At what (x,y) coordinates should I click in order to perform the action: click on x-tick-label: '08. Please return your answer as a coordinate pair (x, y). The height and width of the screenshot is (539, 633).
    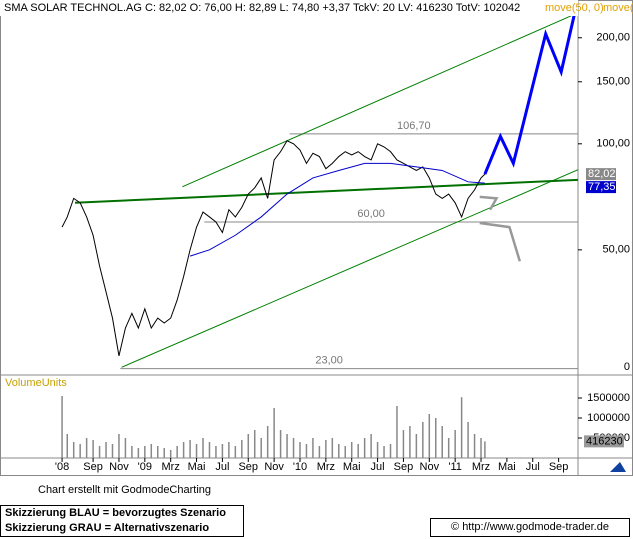
    Looking at the image, I should click on (62, 467).